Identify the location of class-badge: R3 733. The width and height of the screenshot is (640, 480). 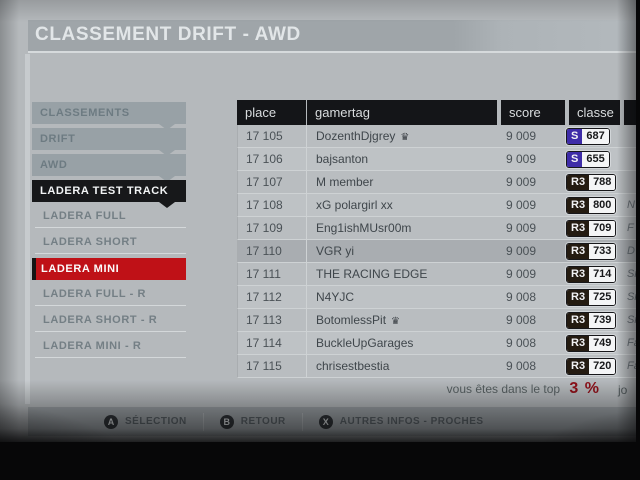
(591, 251).